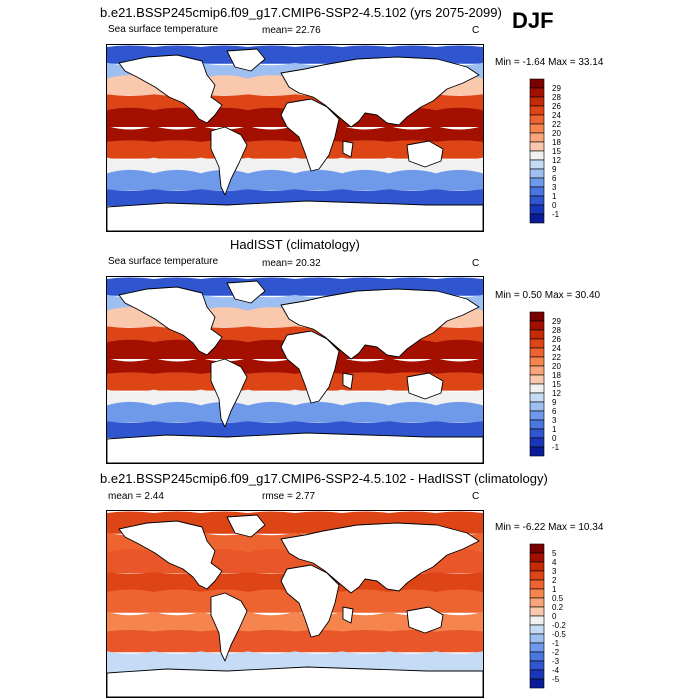 This screenshot has width=700, height=700. Describe the element at coordinates (556, 652) in the screenshot. I see `colorbar-tick-label: -2` at that location.